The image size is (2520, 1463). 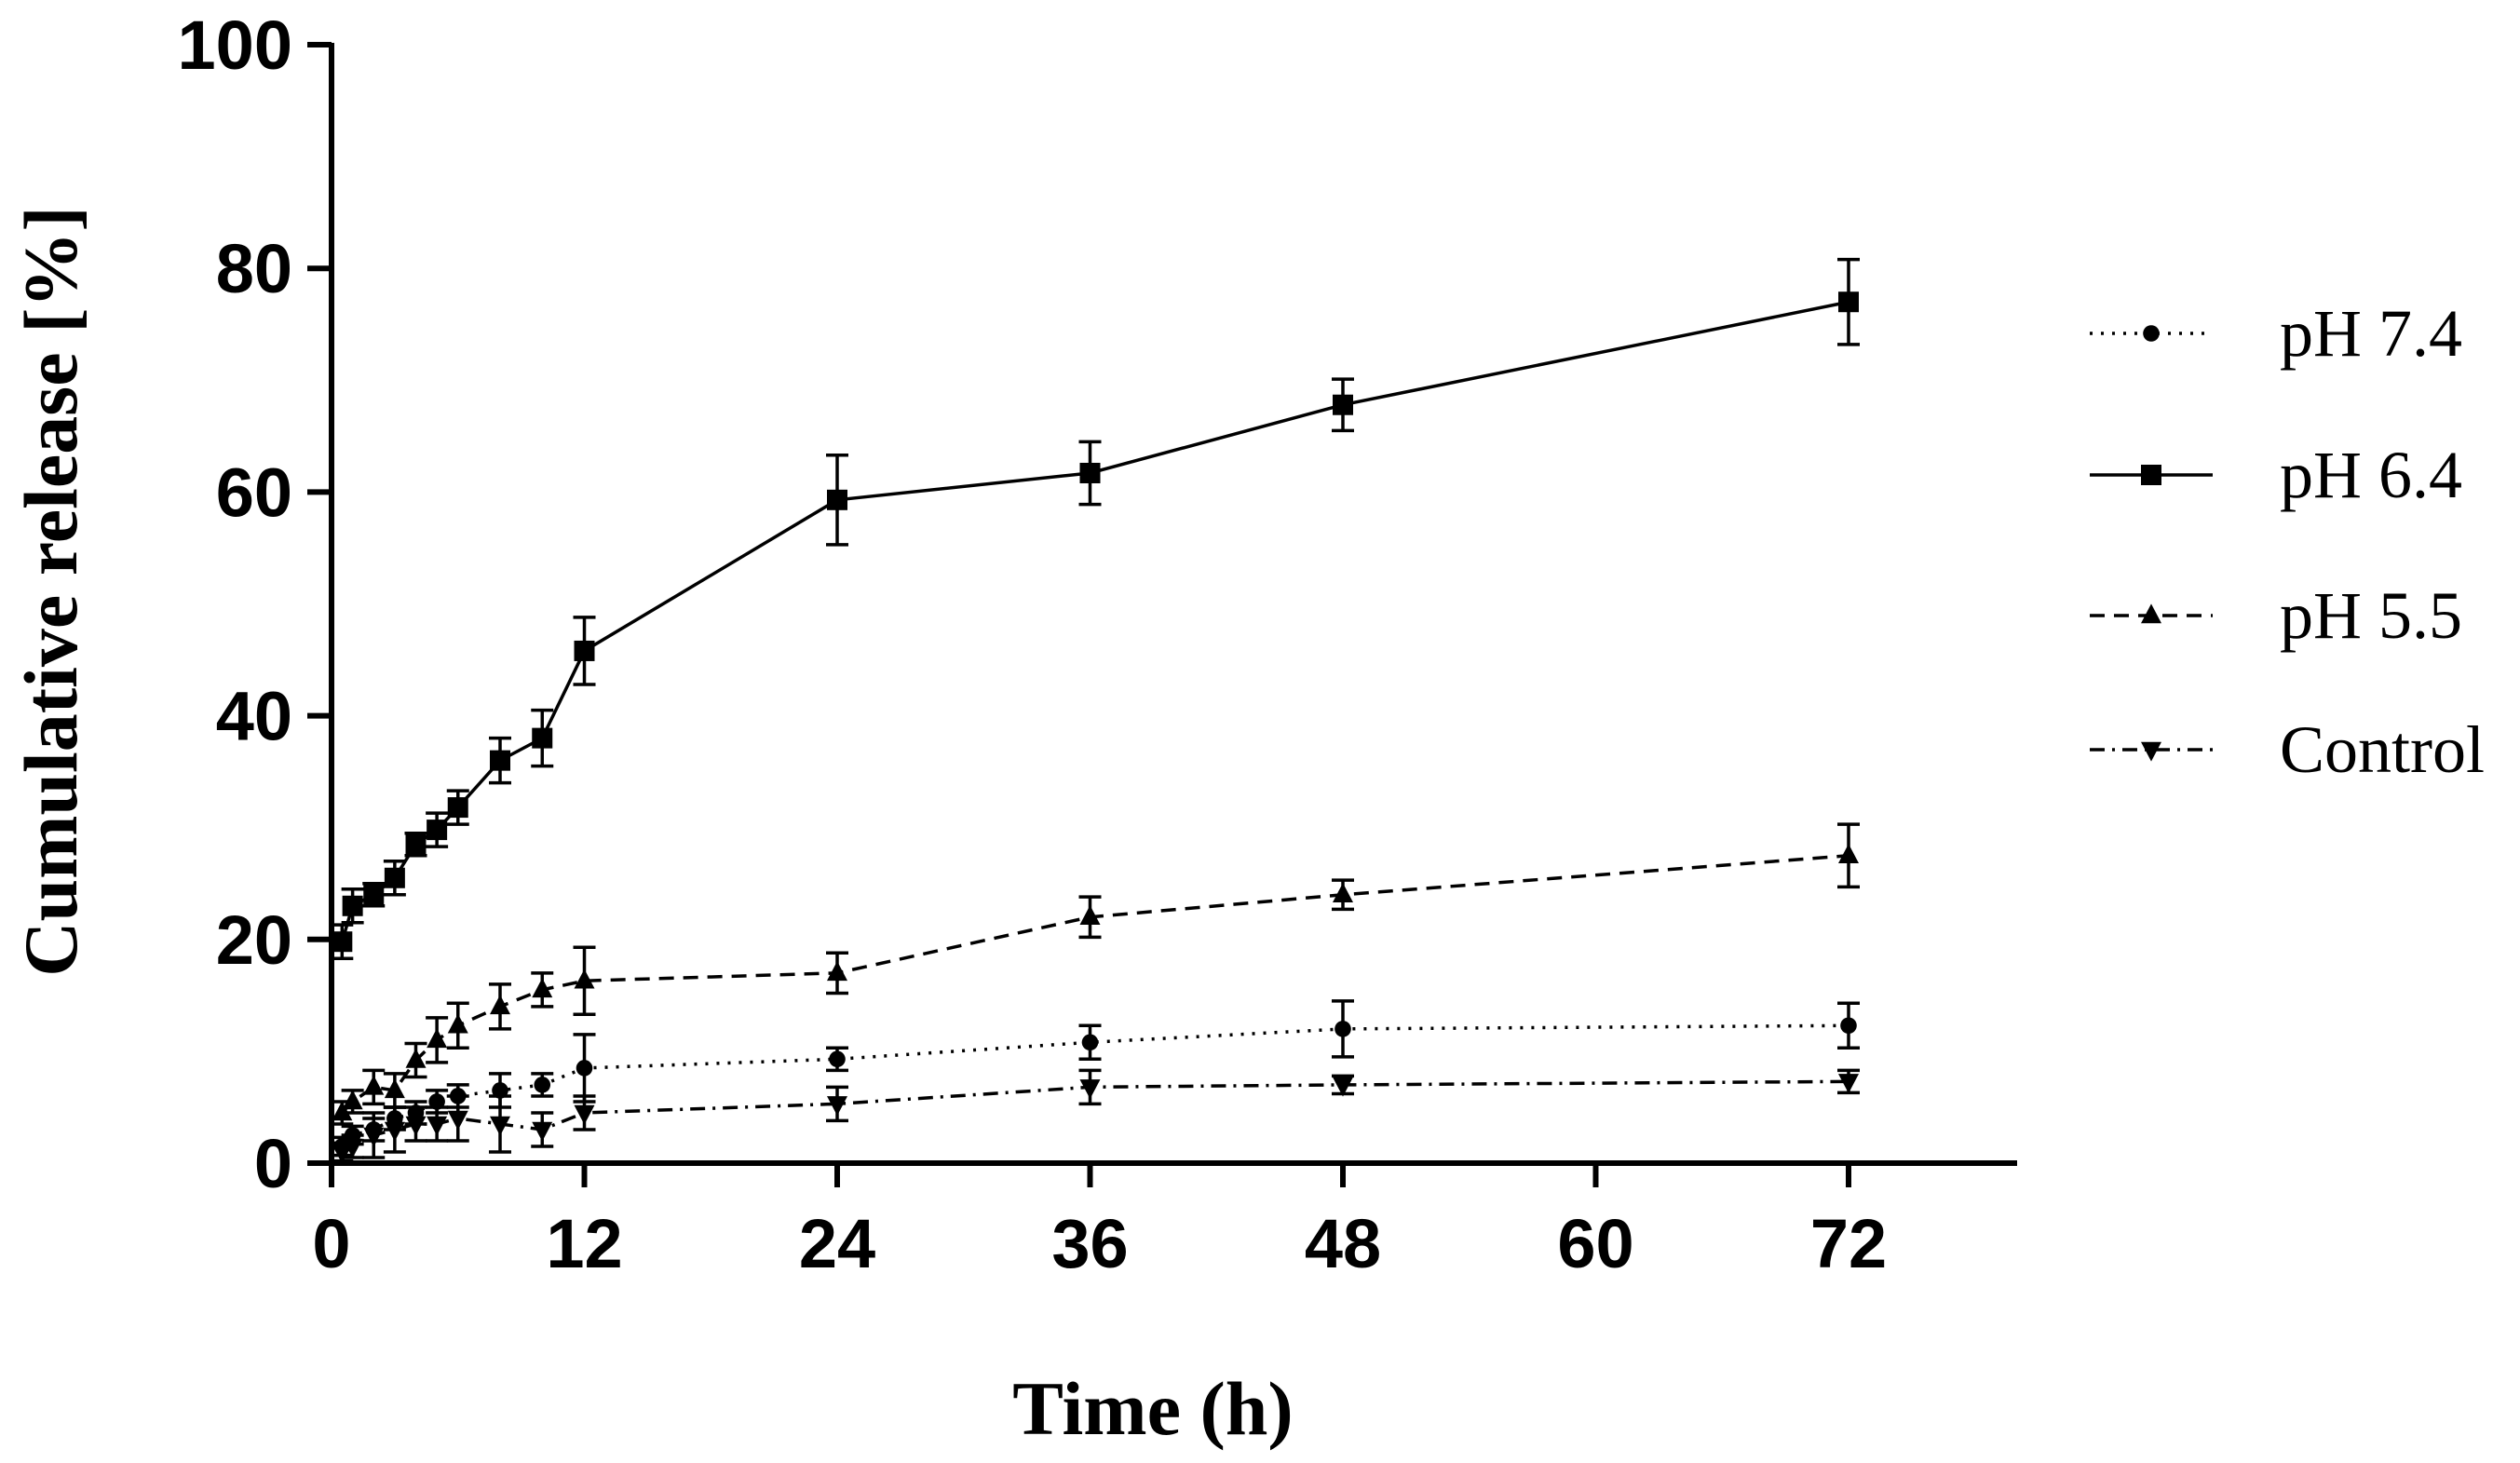 What do you see at coordinates (2276, 475) in the screenshot?
I see `legend-item: pH 6.4` at bounding box center [2276, 475].